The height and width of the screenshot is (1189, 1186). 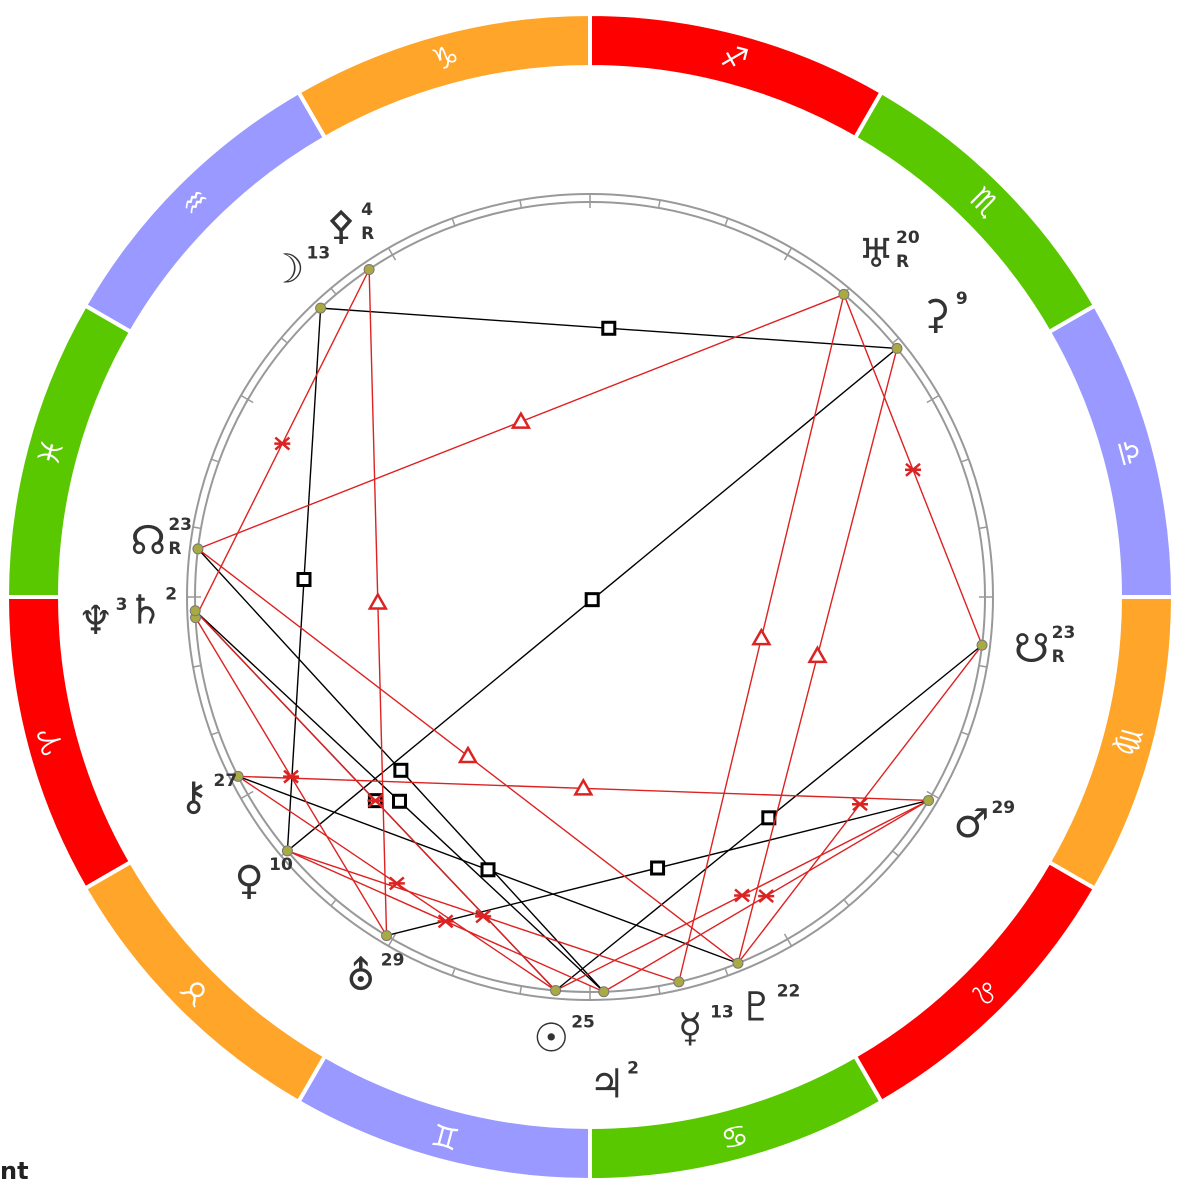 What do you see at coordinates (1032, 649) in the screenshot?
I see `planet-glyph: ☋` at bounding box center [1032, 649].